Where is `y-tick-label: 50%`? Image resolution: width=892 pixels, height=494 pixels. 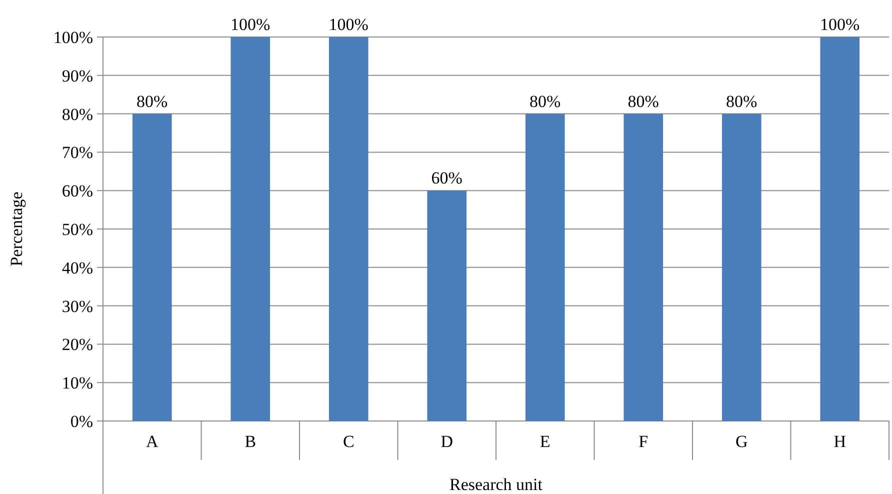 y-tick-label: 50% is located at coordinates (77, 229).